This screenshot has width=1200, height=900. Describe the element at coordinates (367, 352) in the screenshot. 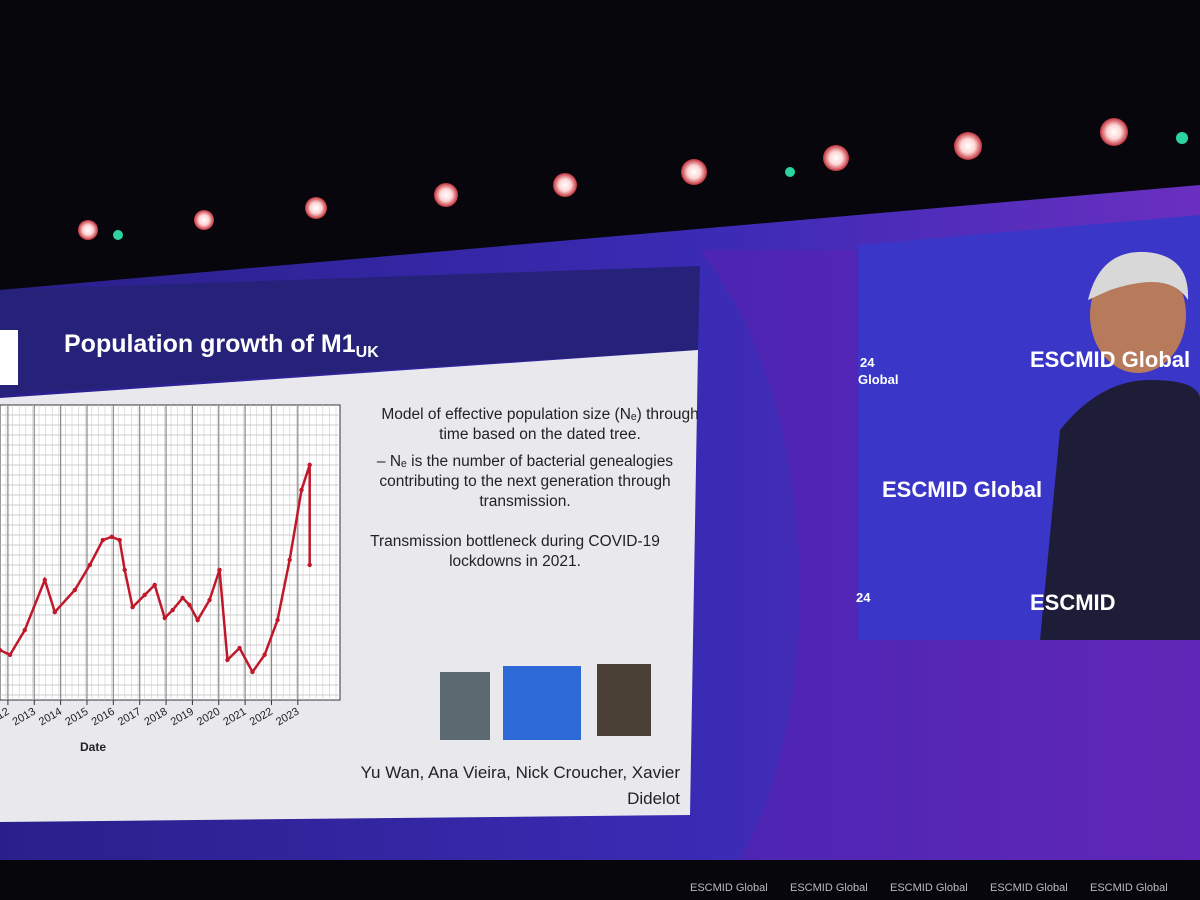

I see `title-subscript: UK` at that location.